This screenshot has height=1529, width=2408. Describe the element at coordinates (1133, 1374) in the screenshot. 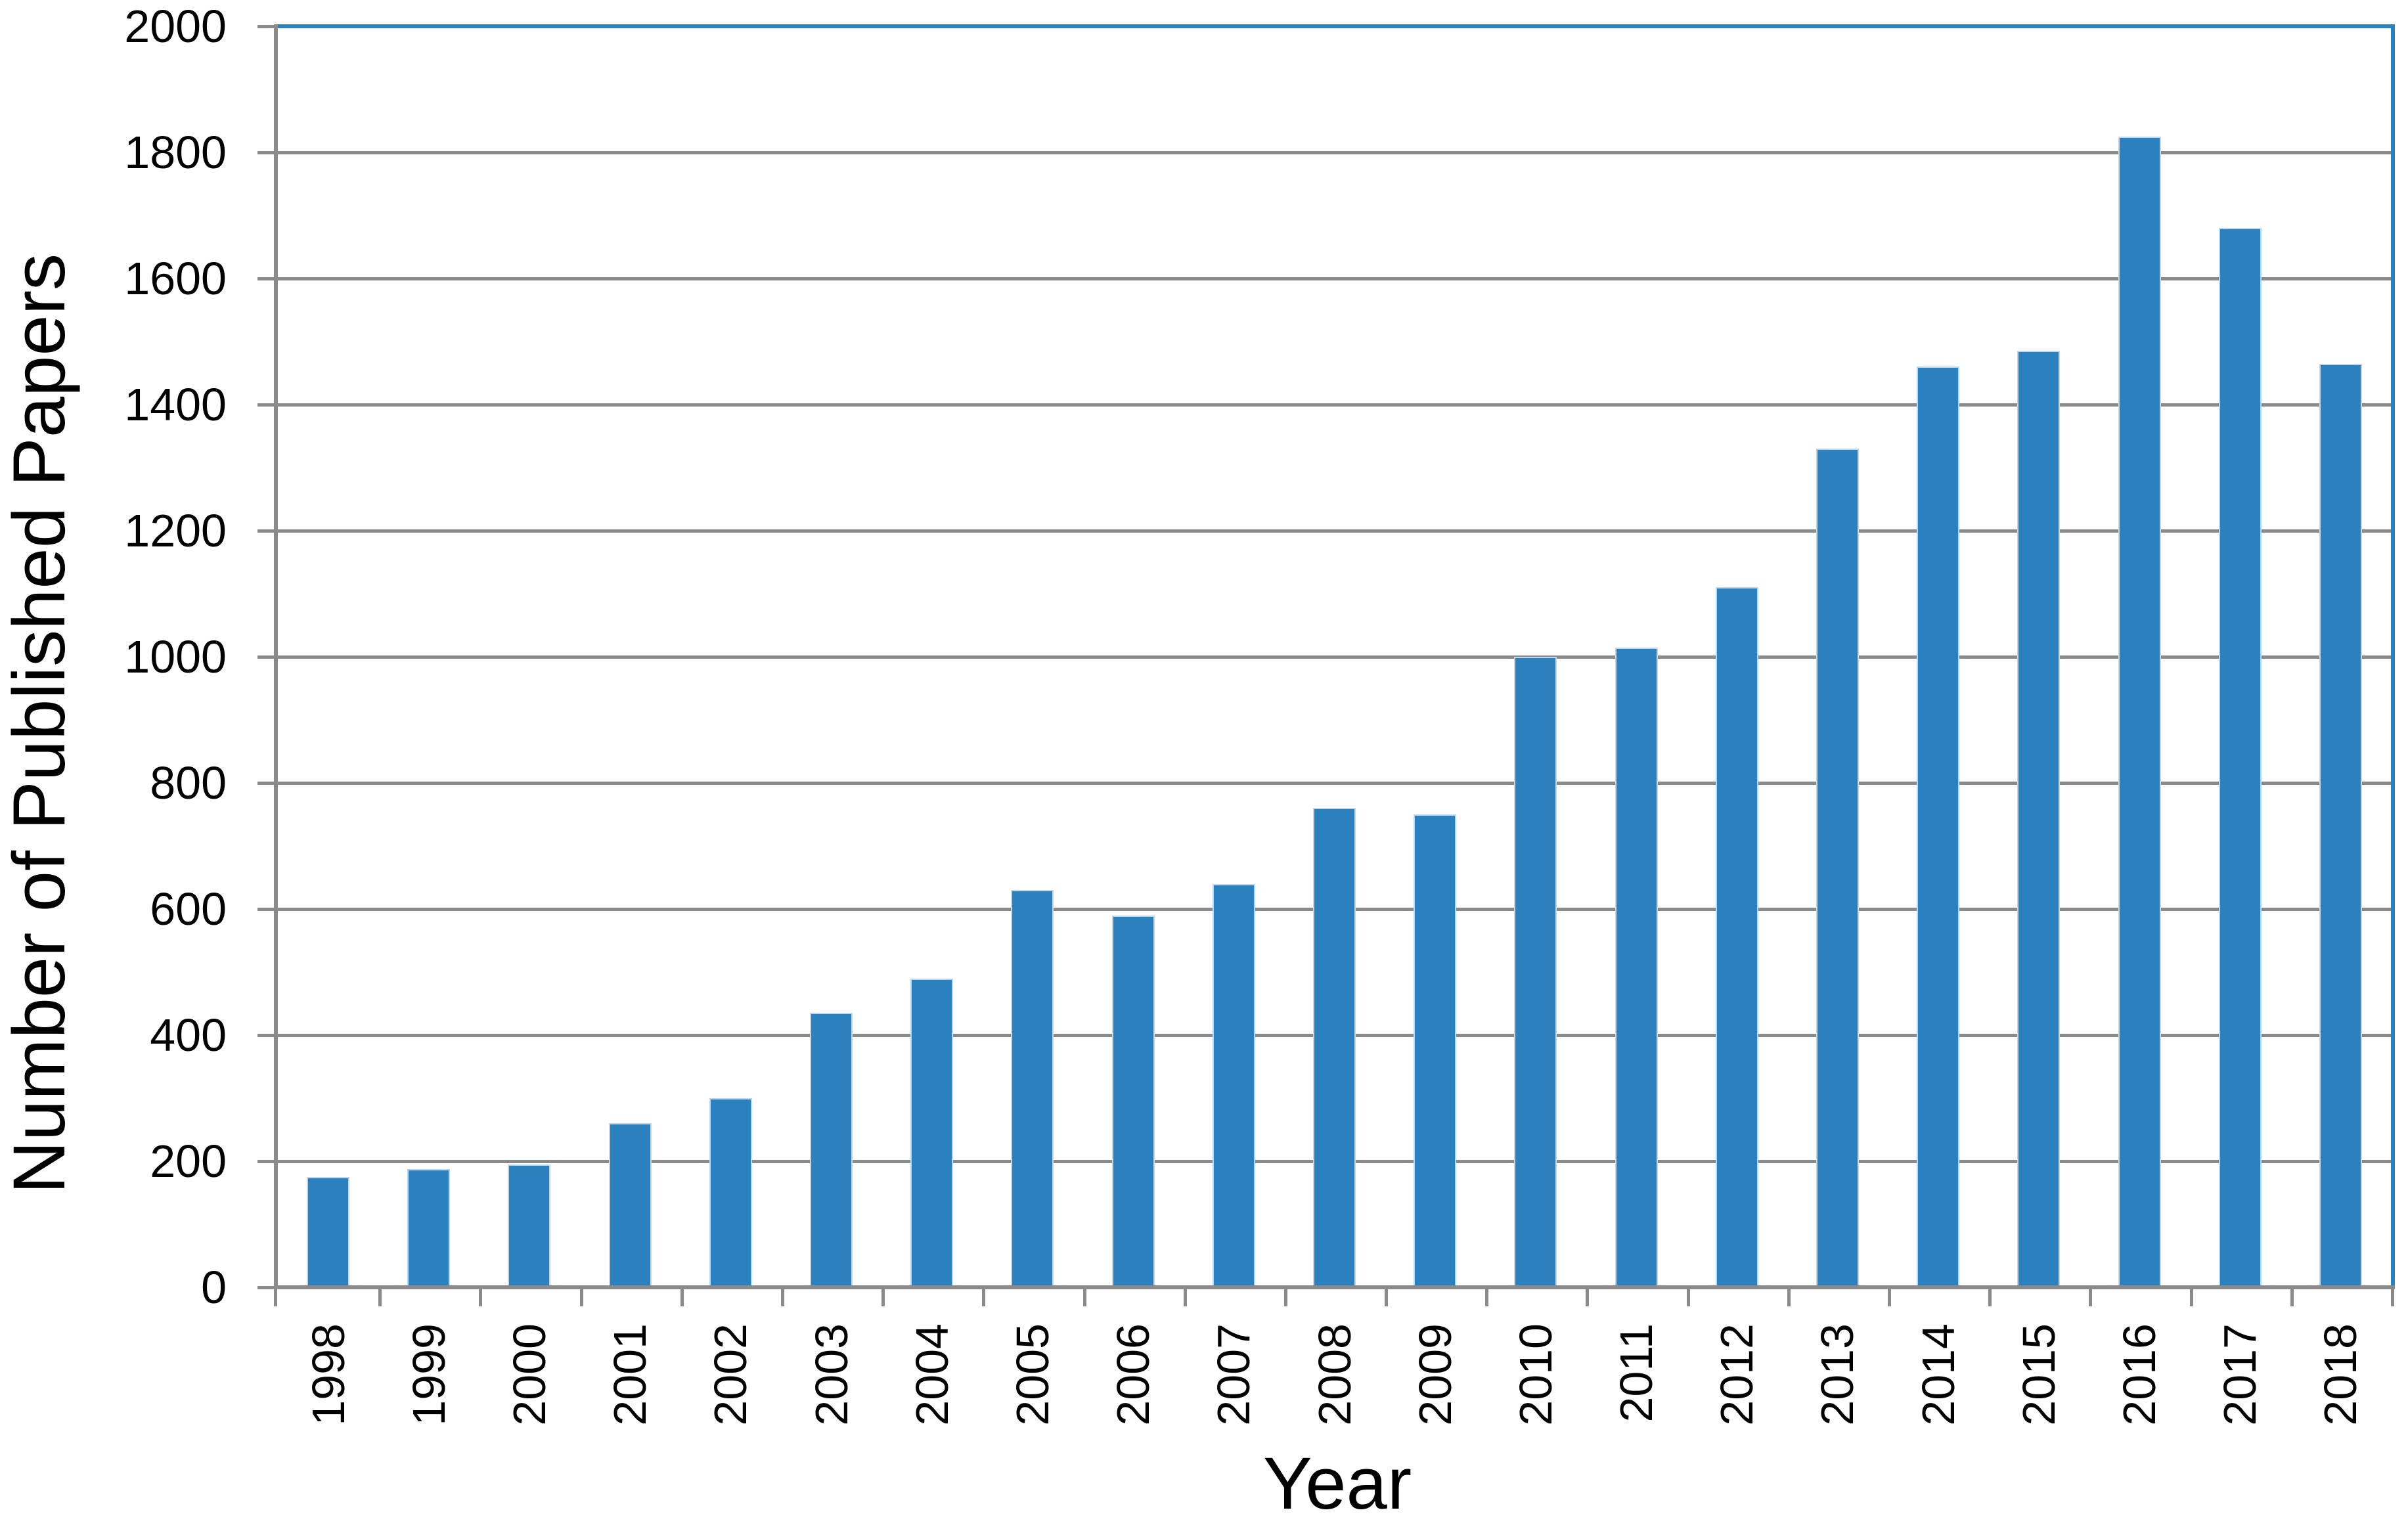

I see `x-tick-label-2006: 2006` at that location.